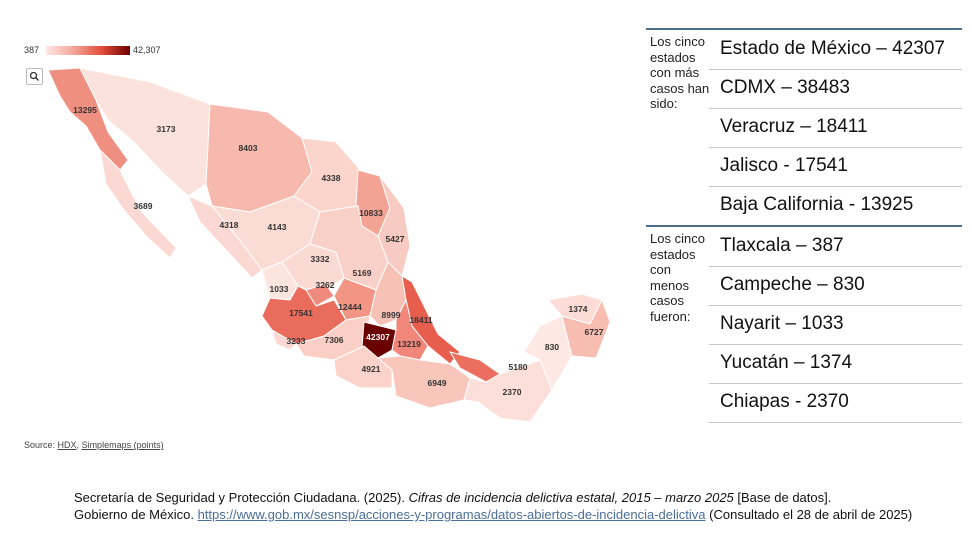 The height and width of the screenshot is (547, 972). I want to click on label-michoacan: 7306, so click(334, 340).